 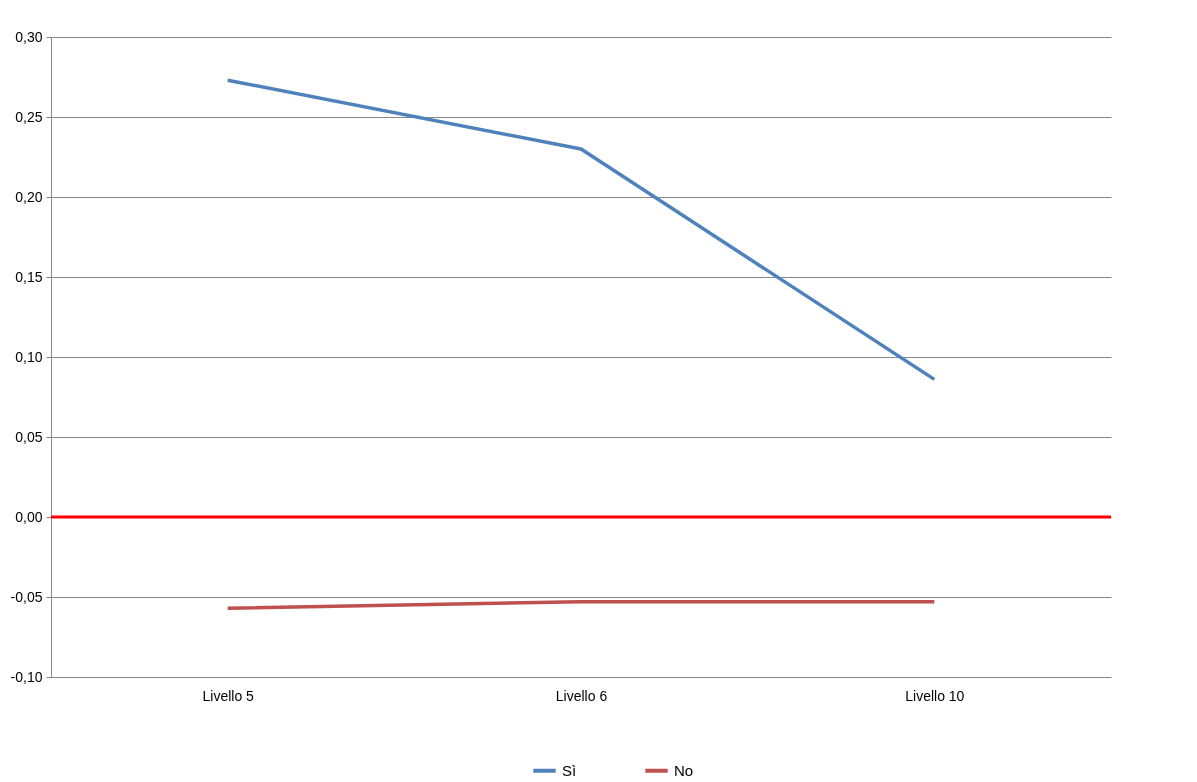 What do you see at coordinates (684, 770) in the screenshot?
I see `legend-label: No` at bounding box center [684, 770].